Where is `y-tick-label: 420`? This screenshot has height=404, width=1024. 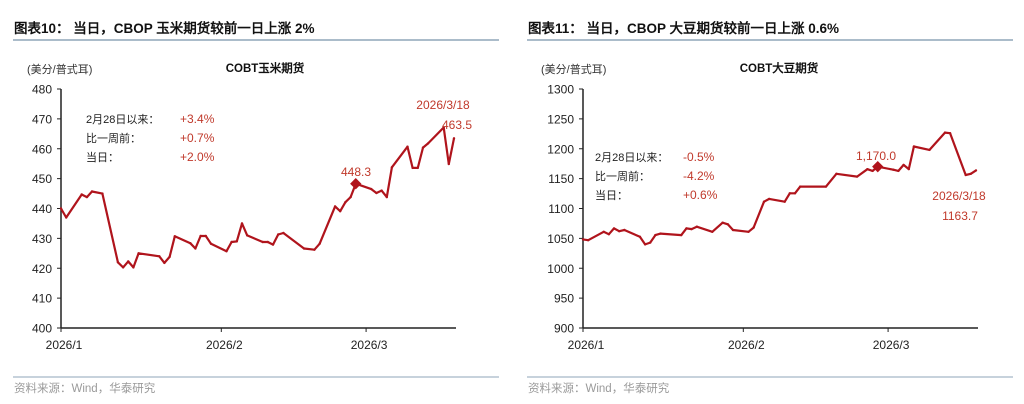 y-tick-label: 420 is located at coordinates (42, 269).